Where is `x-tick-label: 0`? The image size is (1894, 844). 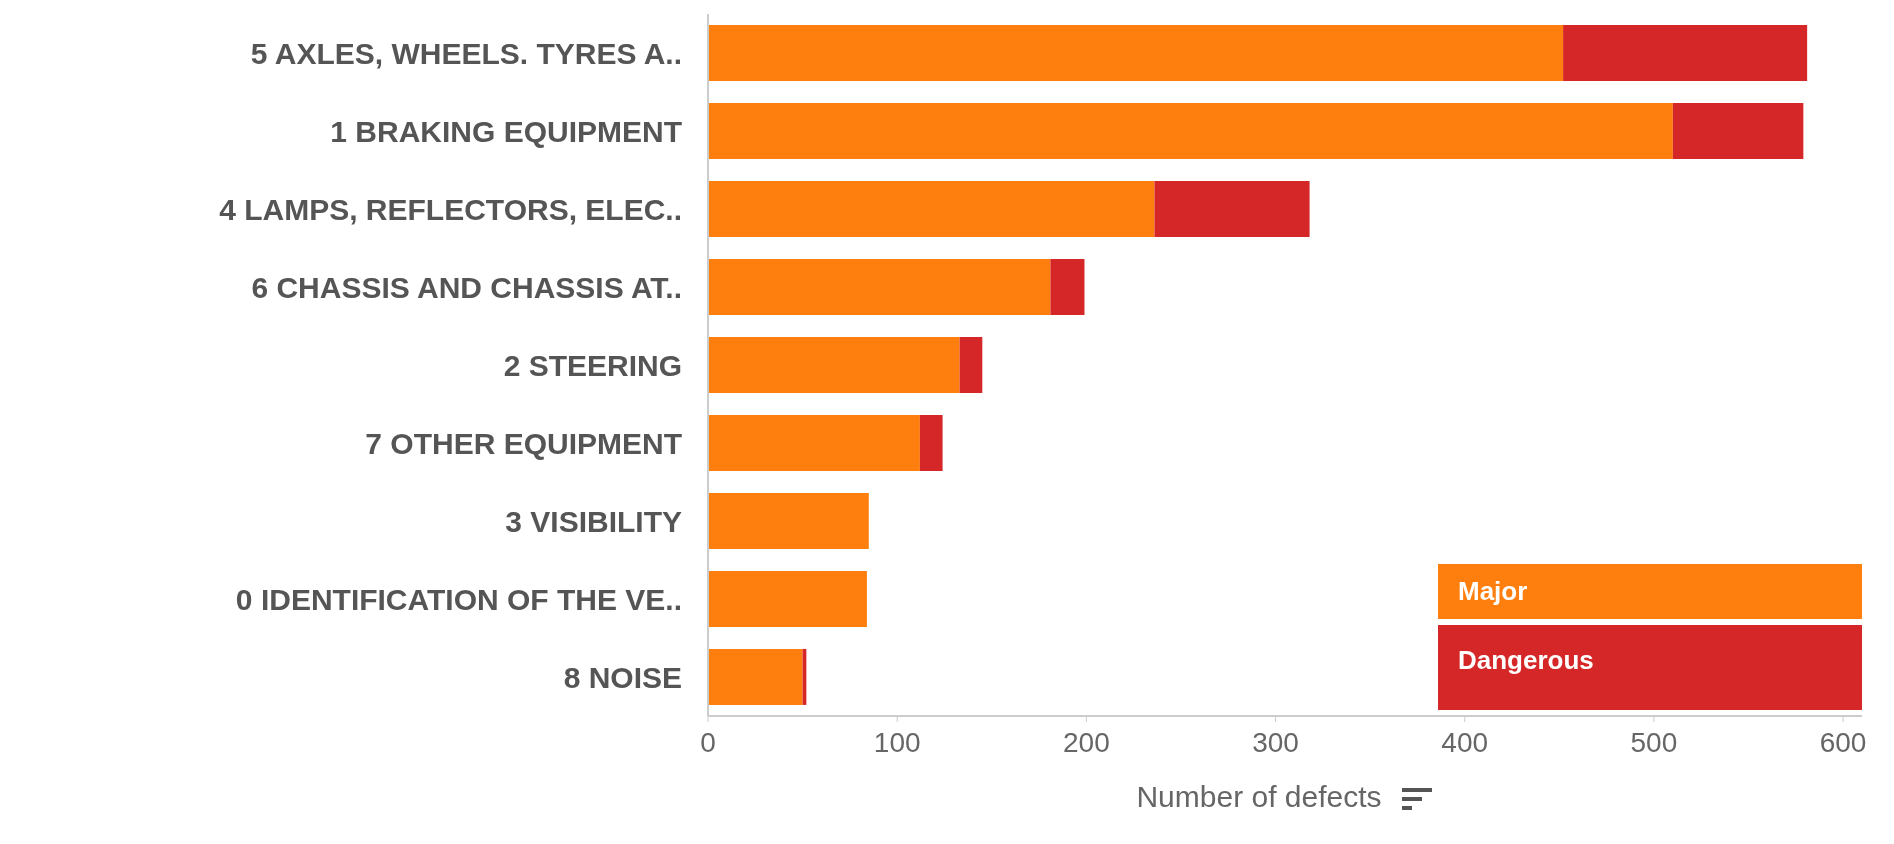
x-tick-label: 0 is located at coordinates (708, 742).